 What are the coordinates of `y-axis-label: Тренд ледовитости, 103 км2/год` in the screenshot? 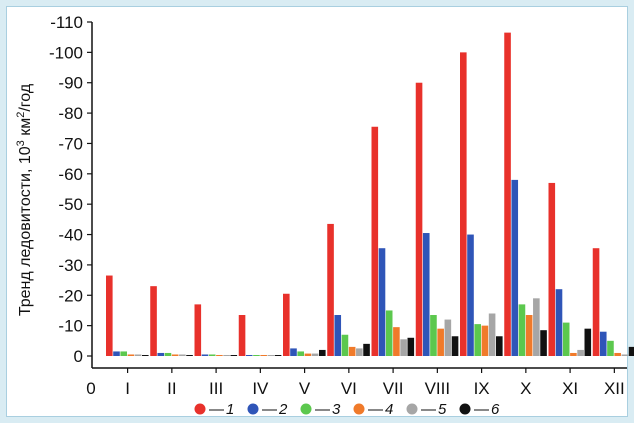 It's located at (24, 199).